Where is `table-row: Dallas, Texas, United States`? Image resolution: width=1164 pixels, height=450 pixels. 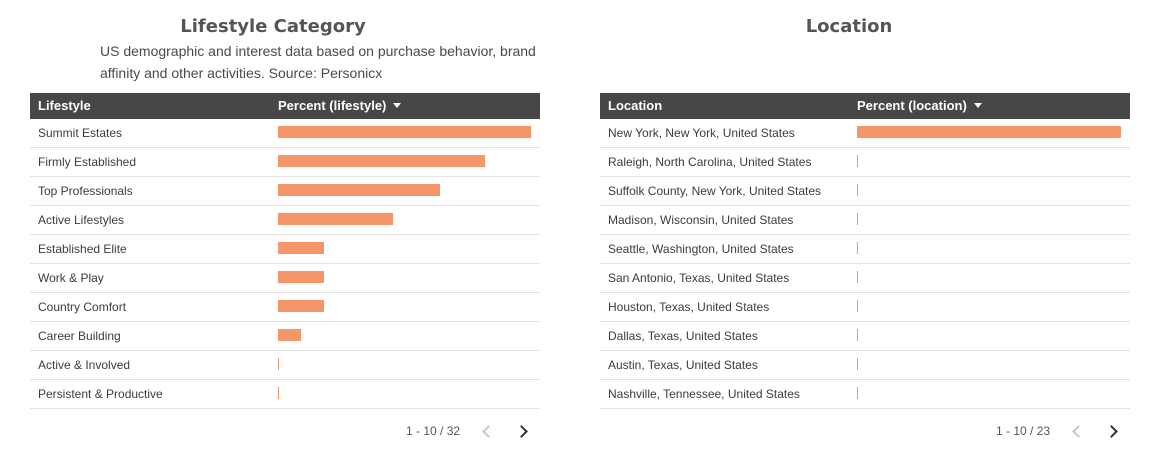 table-row: Dallas, Texas, United States is located at coordinates (865, 336).